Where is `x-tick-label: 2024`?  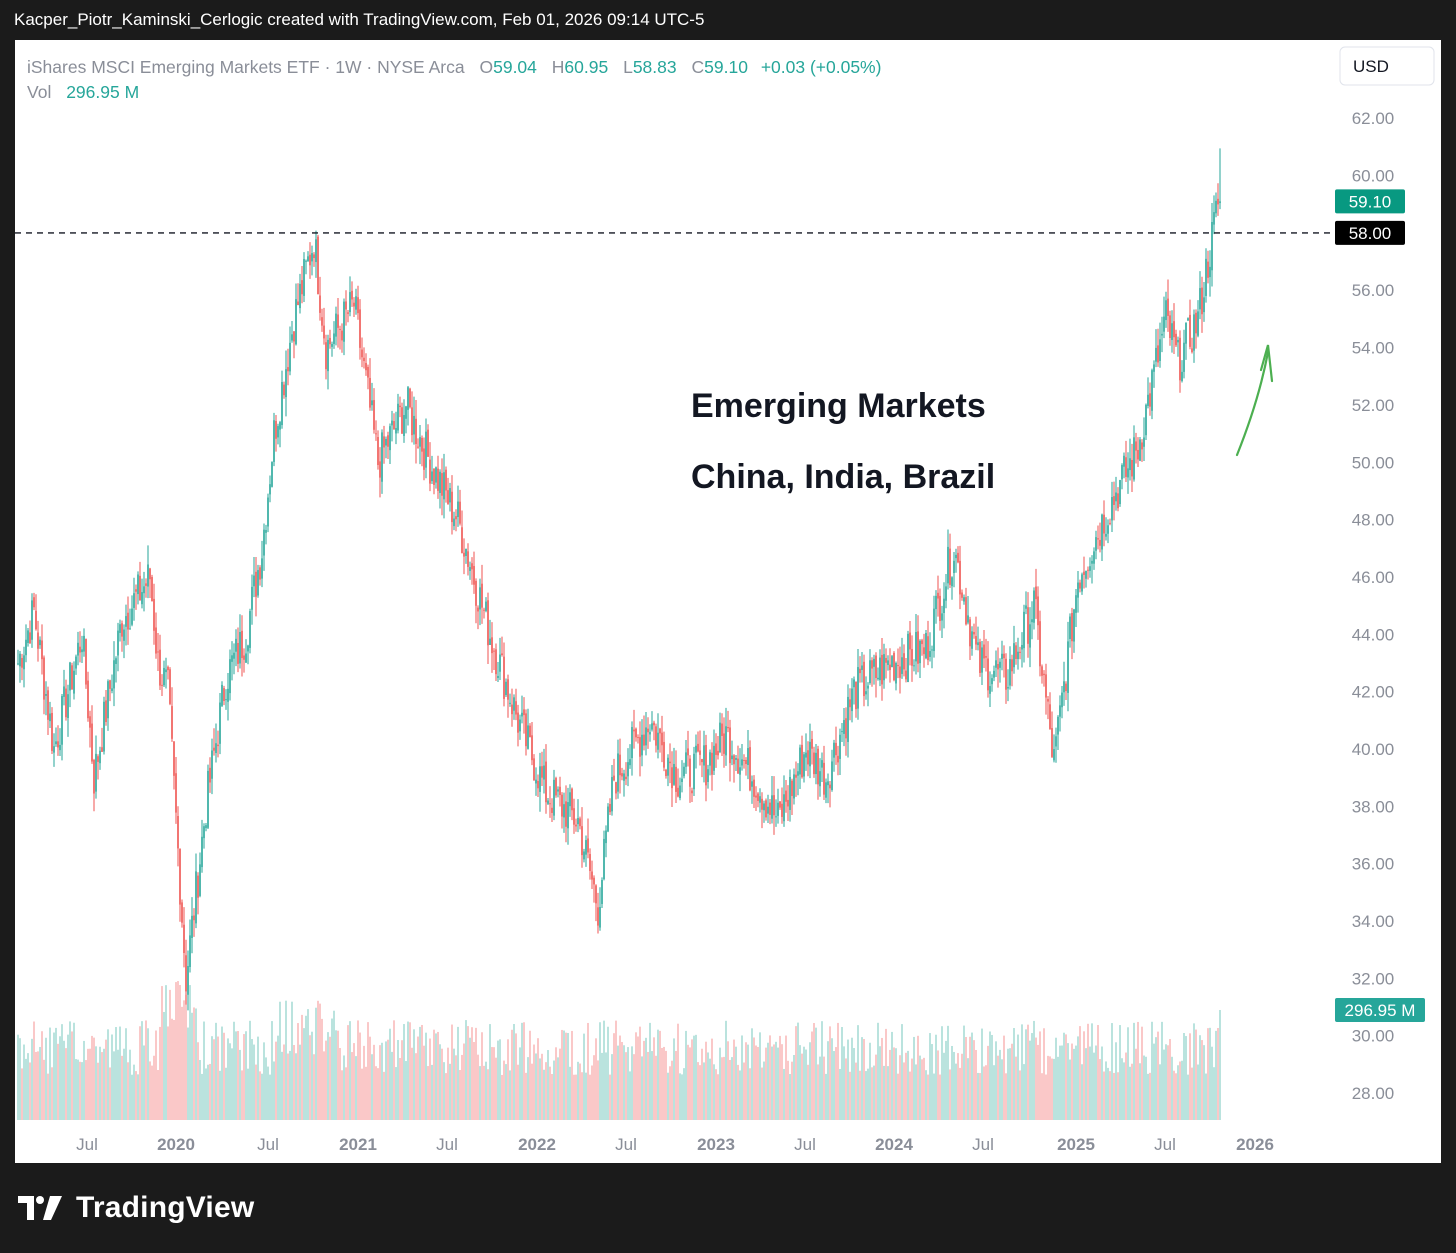
x-tick-label: 2024 is located at coordinates (894, 1144).